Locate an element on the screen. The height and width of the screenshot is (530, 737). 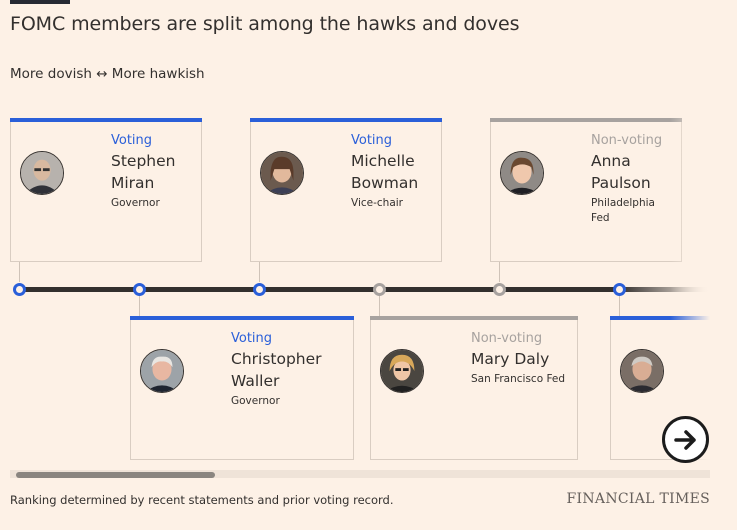
member-name: Christopher Waller is located at coordinates (276, 370).